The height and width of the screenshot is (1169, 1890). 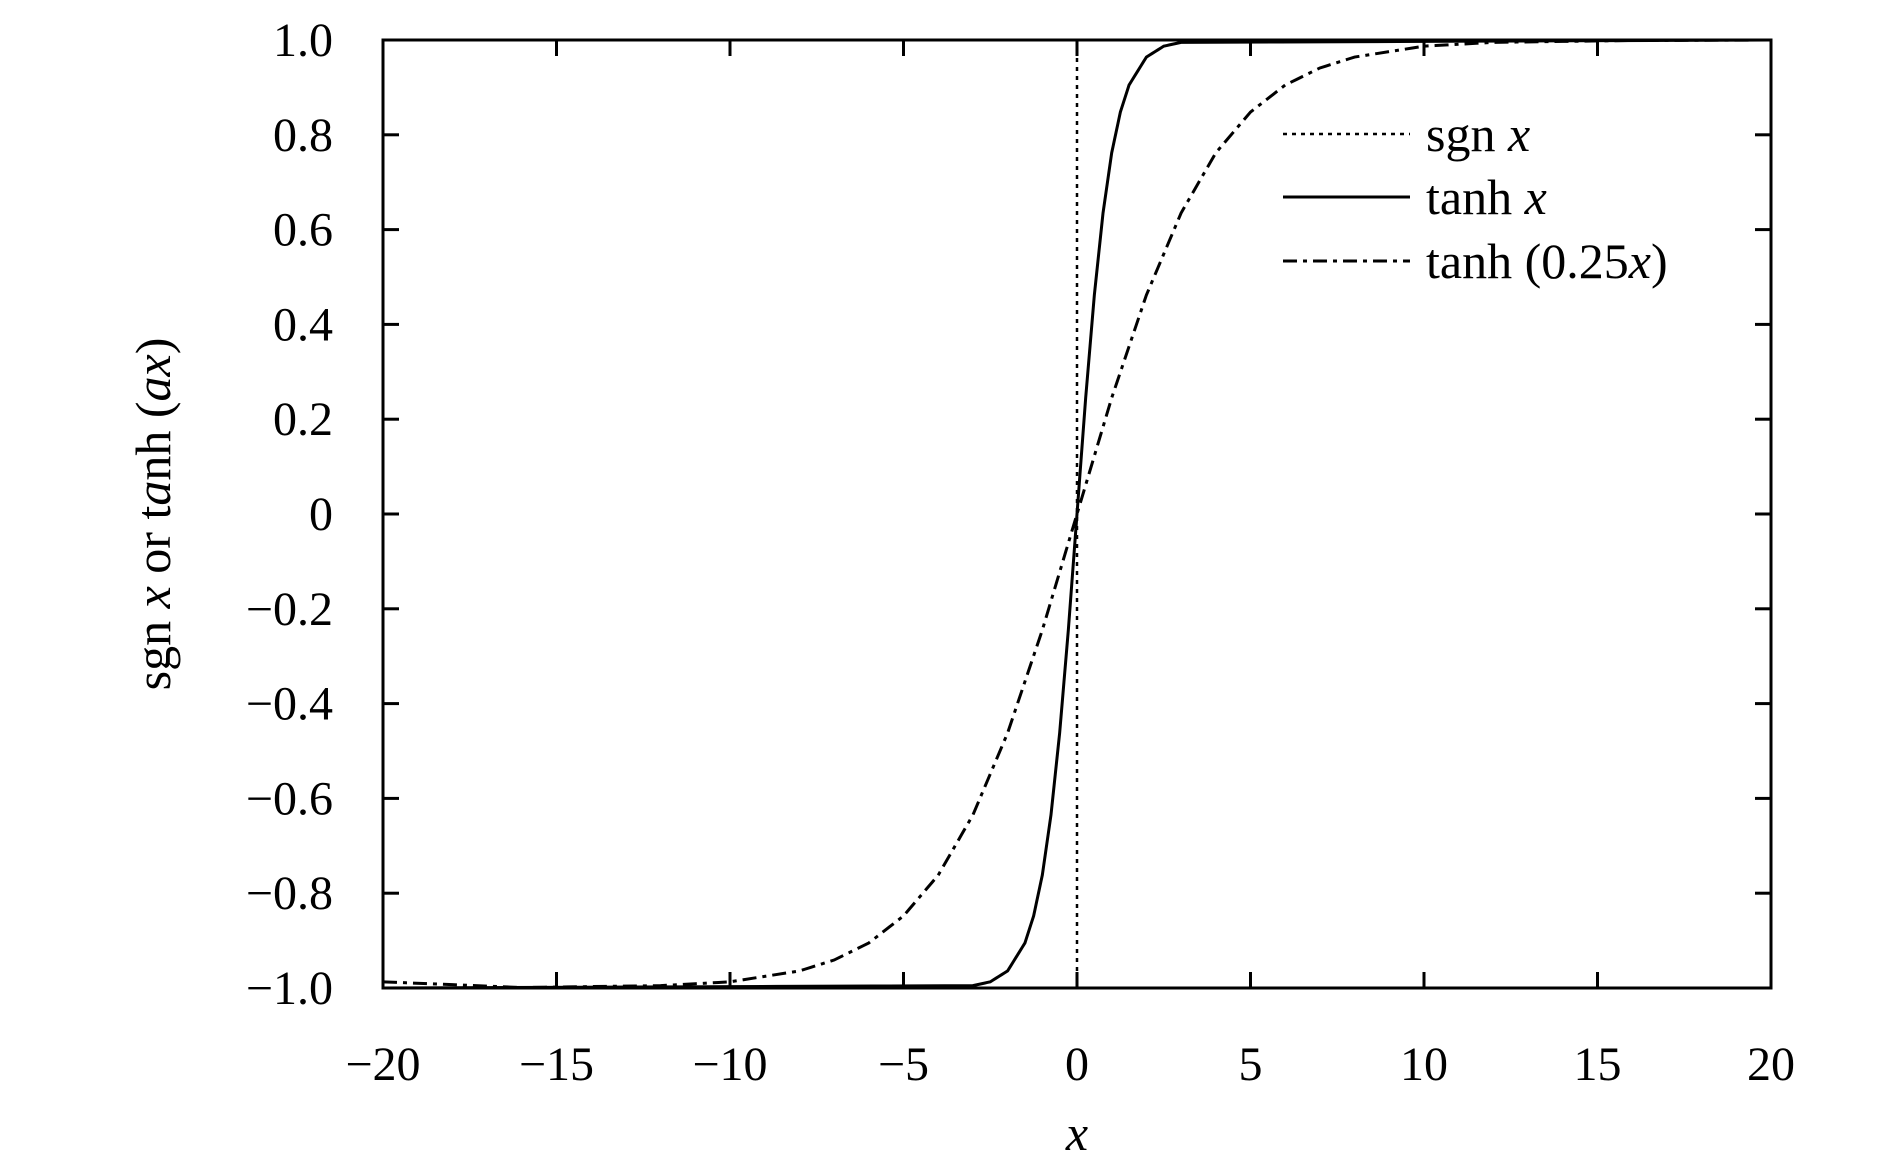 I want to click on y-tick-label: −0.6, so click(x=289, y=798).